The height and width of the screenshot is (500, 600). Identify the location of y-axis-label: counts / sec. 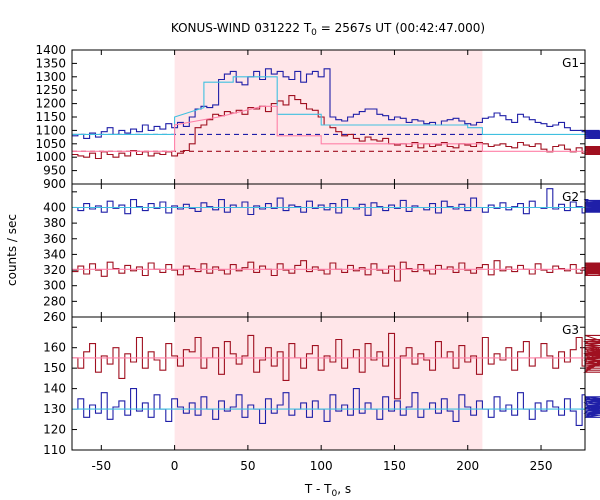
(12, 250).